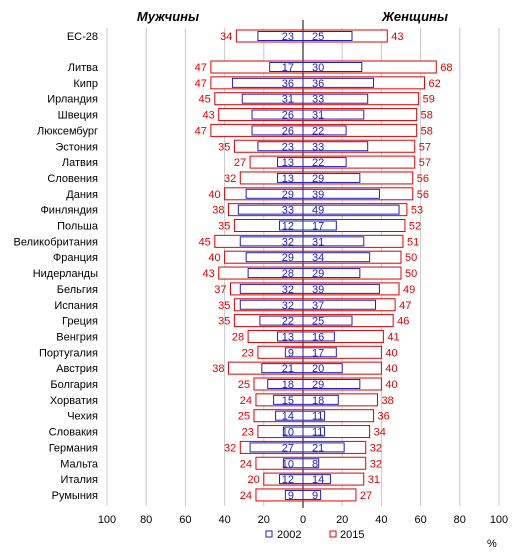 This screenshot has height=555, width=526. What do you see at coordinates (248, 433) in the screenshot?
I see `value-men-2015: 23` at bounding box center [248, 433].